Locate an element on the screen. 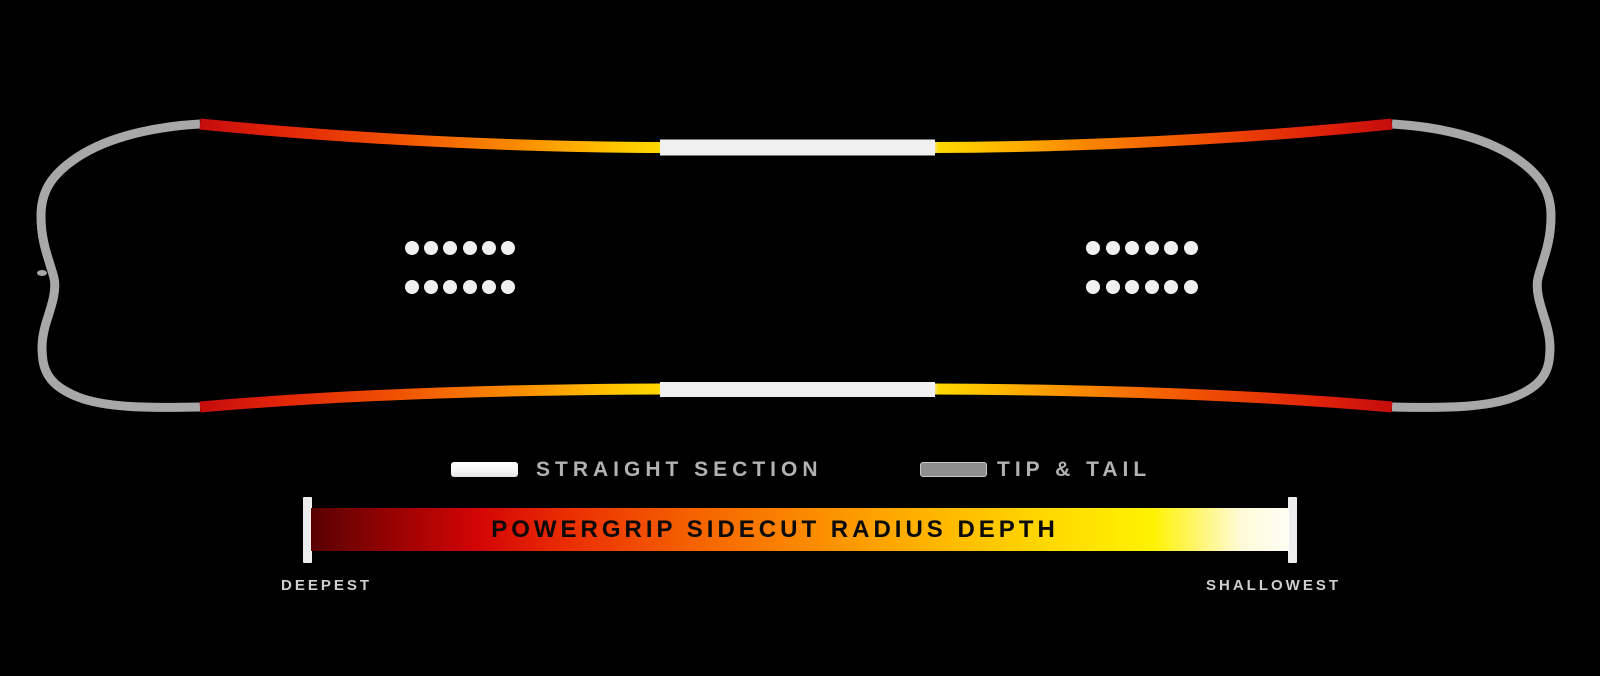 The height and width of the screenshot is (676, 1600). legend-straight-section-swatch is located at coordinates (484, 469).